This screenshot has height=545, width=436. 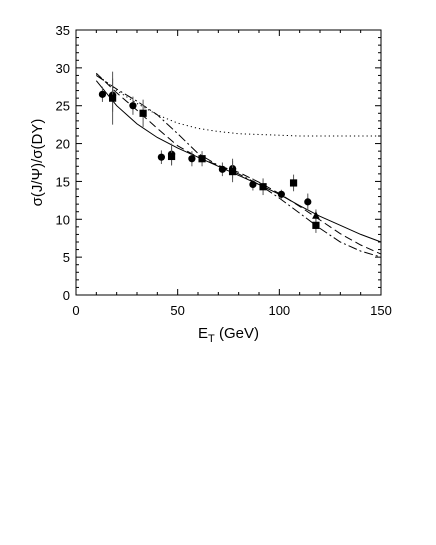 What do you see at coordinates (237, 333) in the screenshot?
I see `x-axis-title-rest: (GeV)` at bounding box center [237, 333].